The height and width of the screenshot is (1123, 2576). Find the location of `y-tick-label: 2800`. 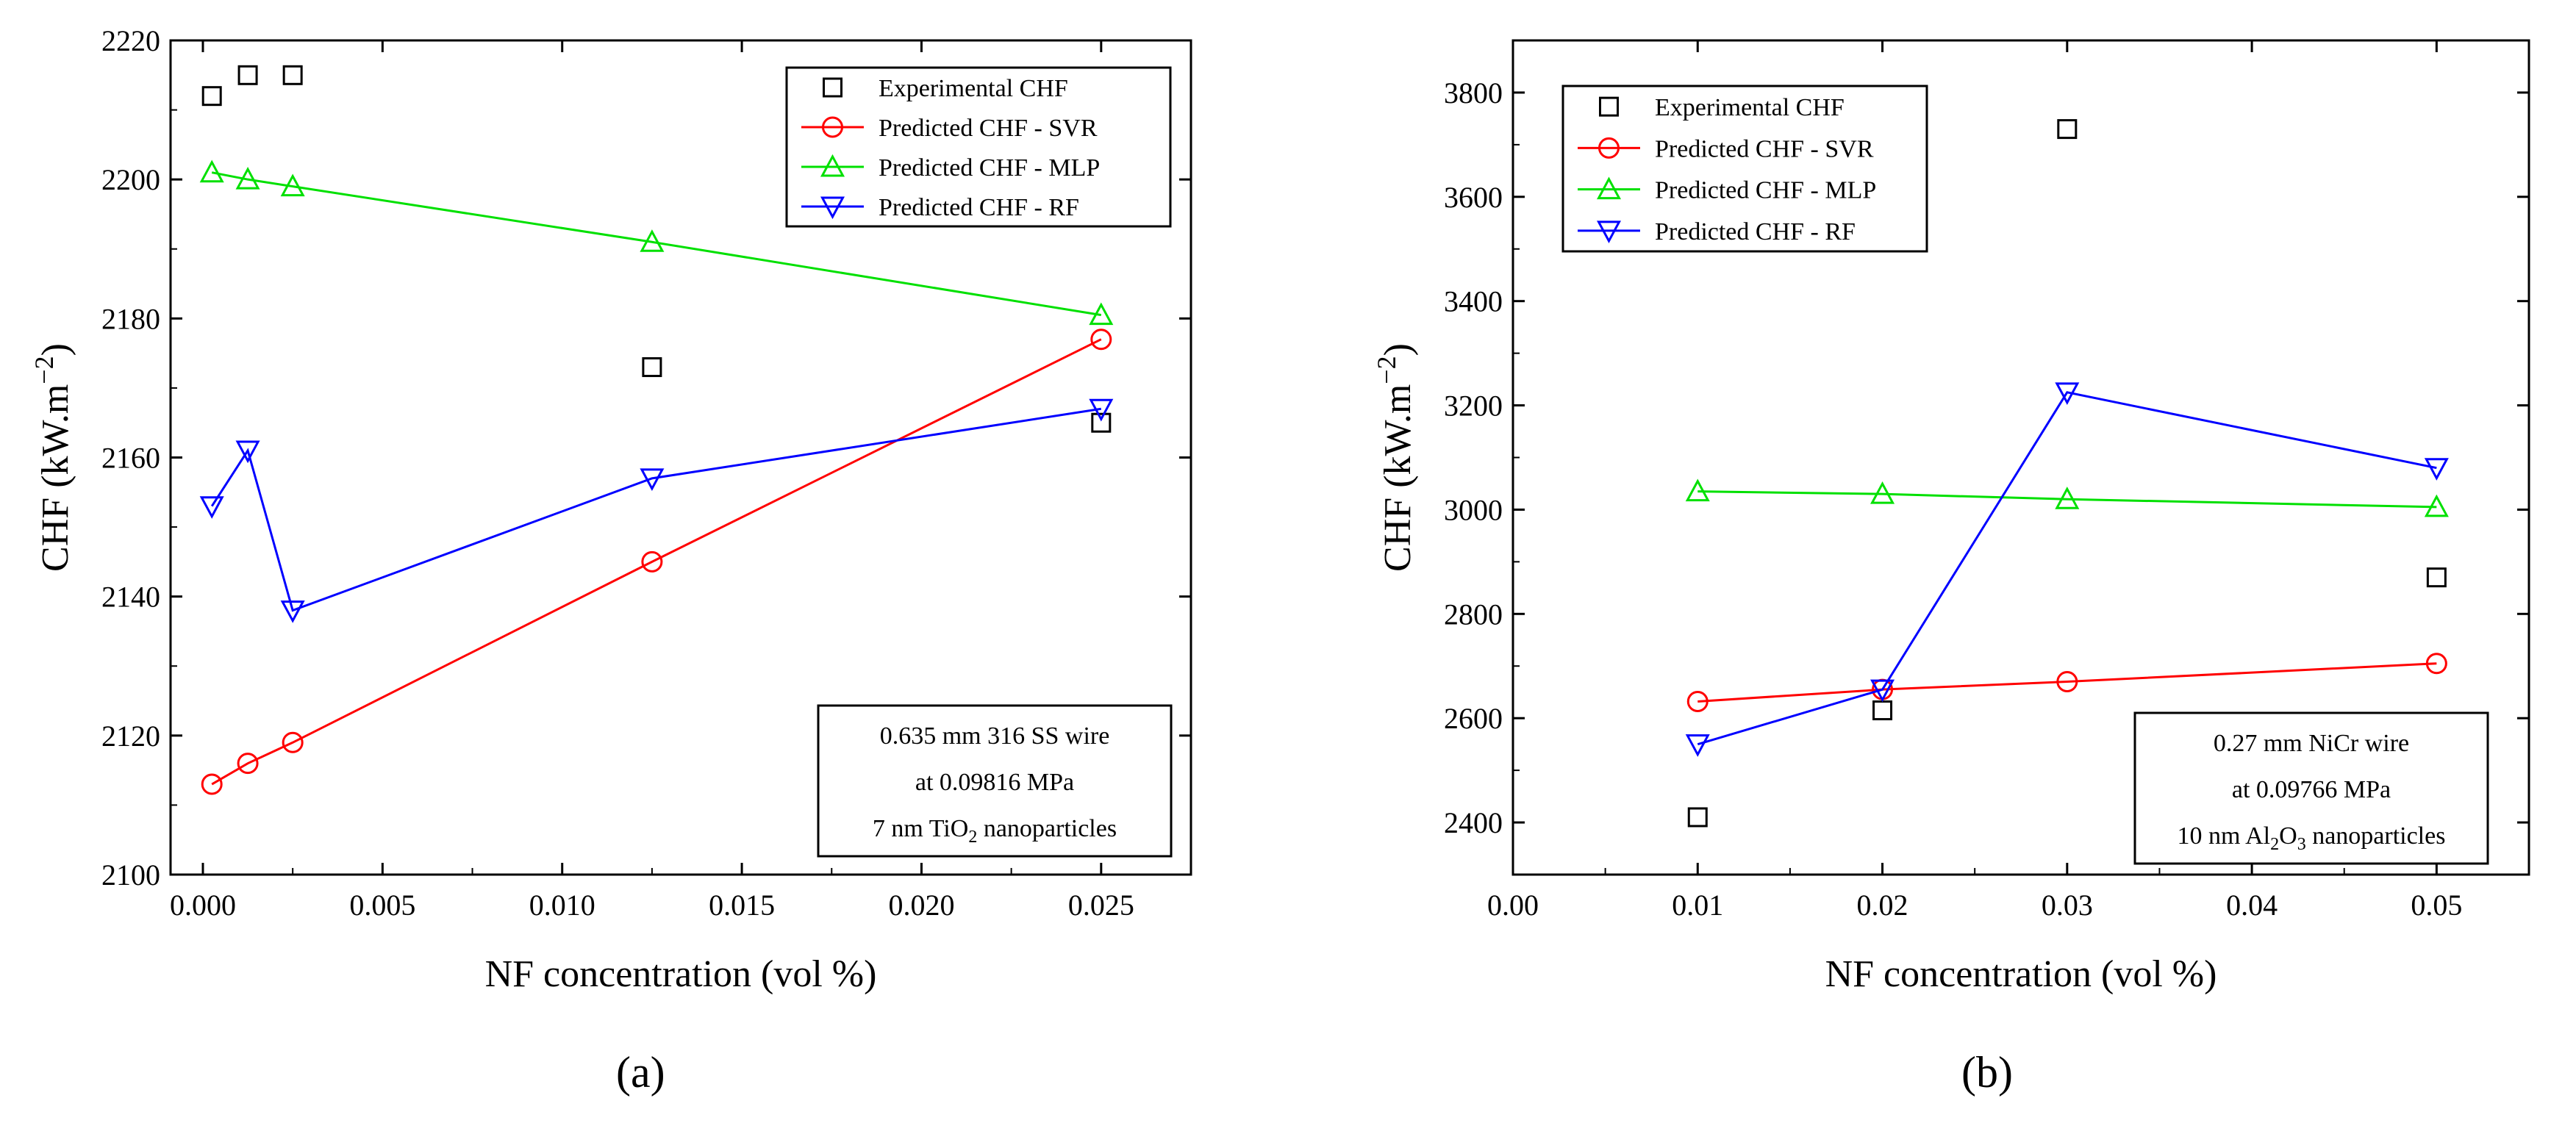

y-tick-label: 2800 is located at coordinates (1473, 614).